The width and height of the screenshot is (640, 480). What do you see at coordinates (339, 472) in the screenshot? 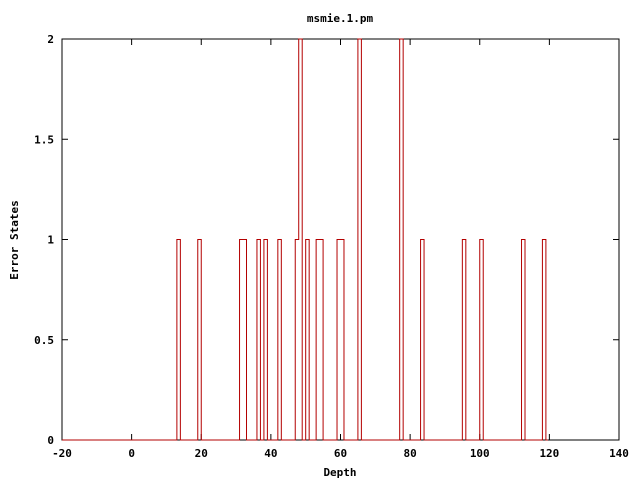
I see `x-axis-label: Depth` at bounding box center [339, 472].